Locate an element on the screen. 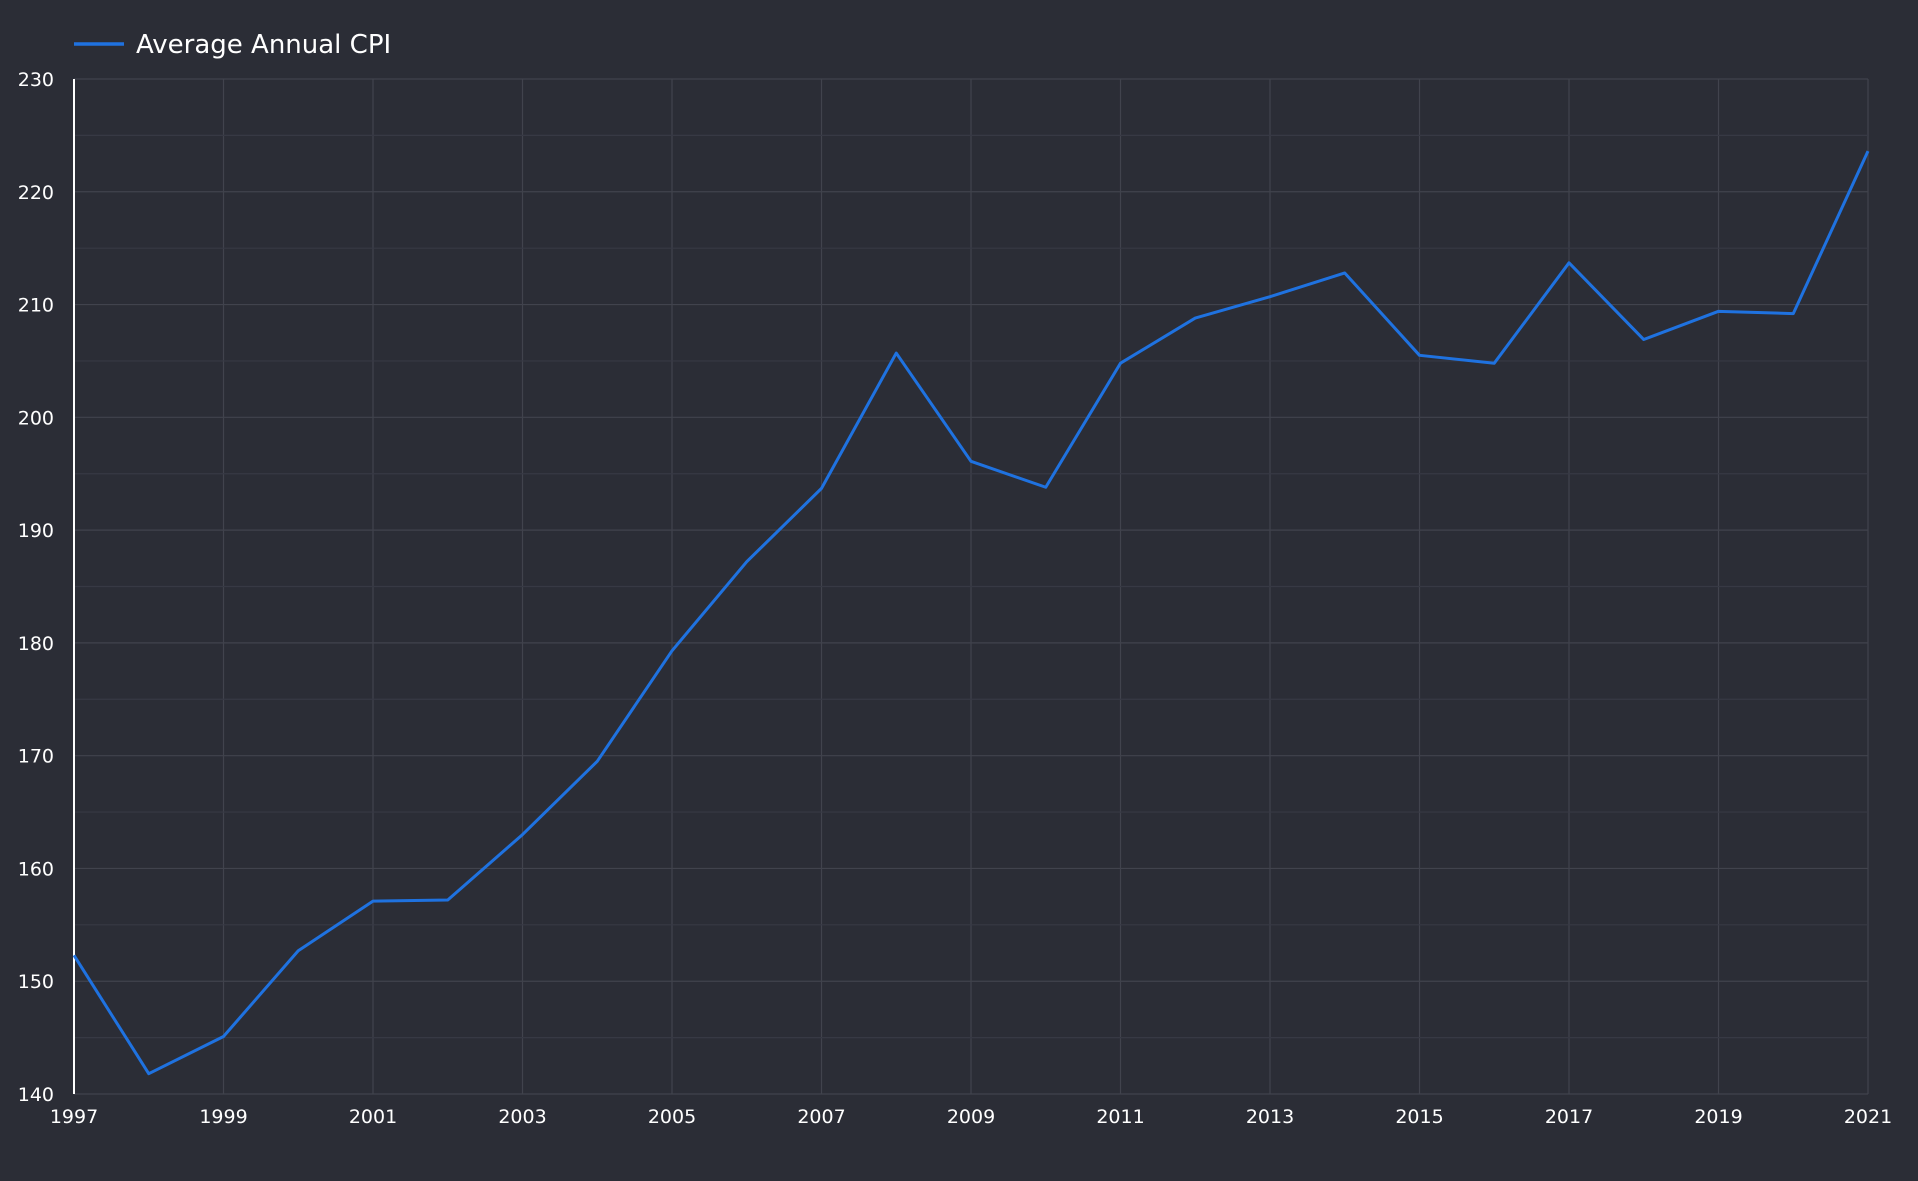 This screenshot has height=1181, width=1918. y-tick-label: 170 is located at coordinates (36, 757).